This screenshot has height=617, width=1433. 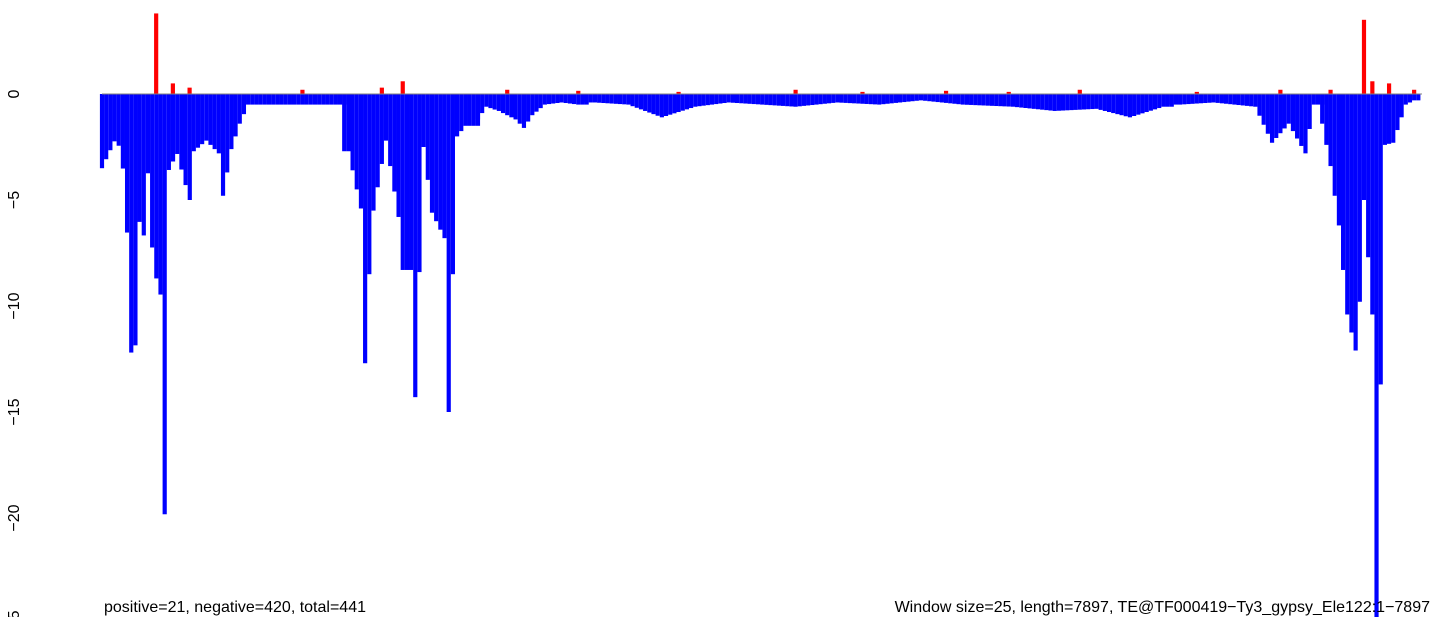 I want to click on y-axis: 0 −5 −10 −15 −20 −25, so click(x=14, y=353).